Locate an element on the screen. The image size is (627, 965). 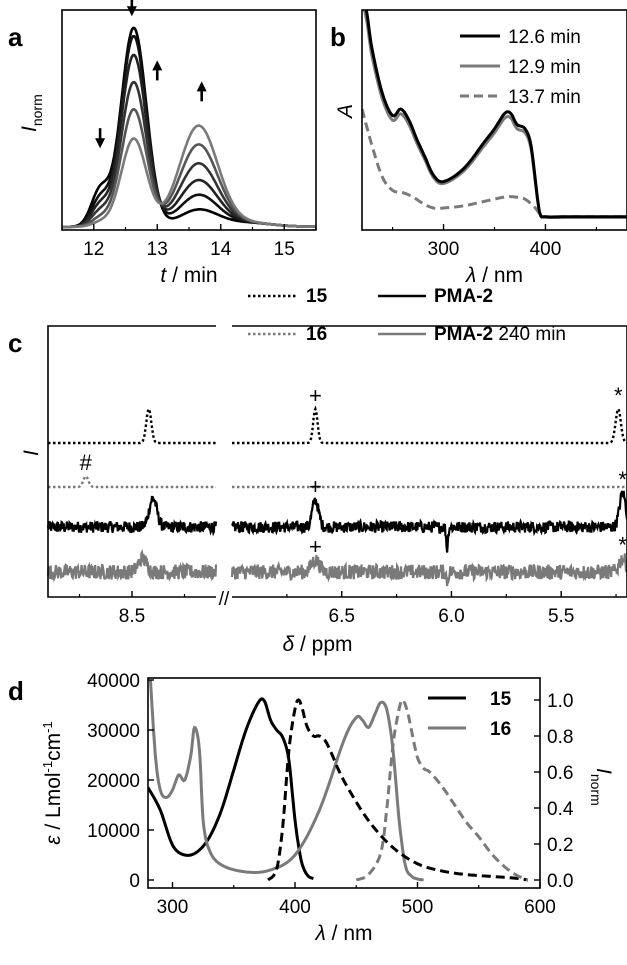
y-axis-sub: norm is located at coordinates (37, 110).